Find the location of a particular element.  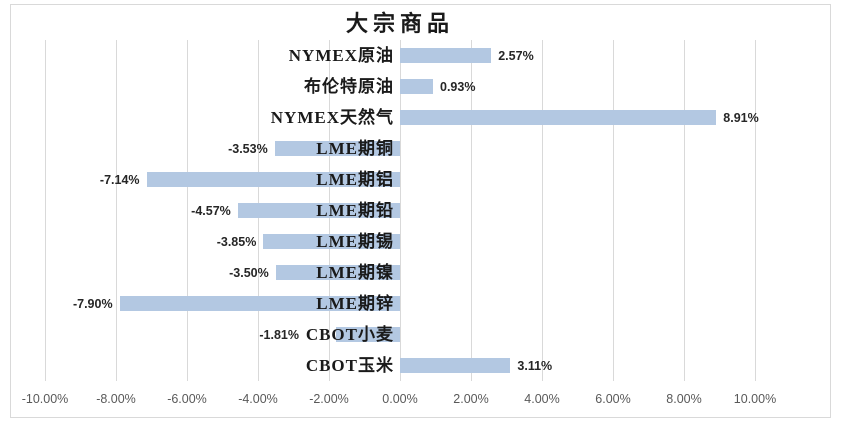

value-label: 8.91% is located at coordinates (741, 117).